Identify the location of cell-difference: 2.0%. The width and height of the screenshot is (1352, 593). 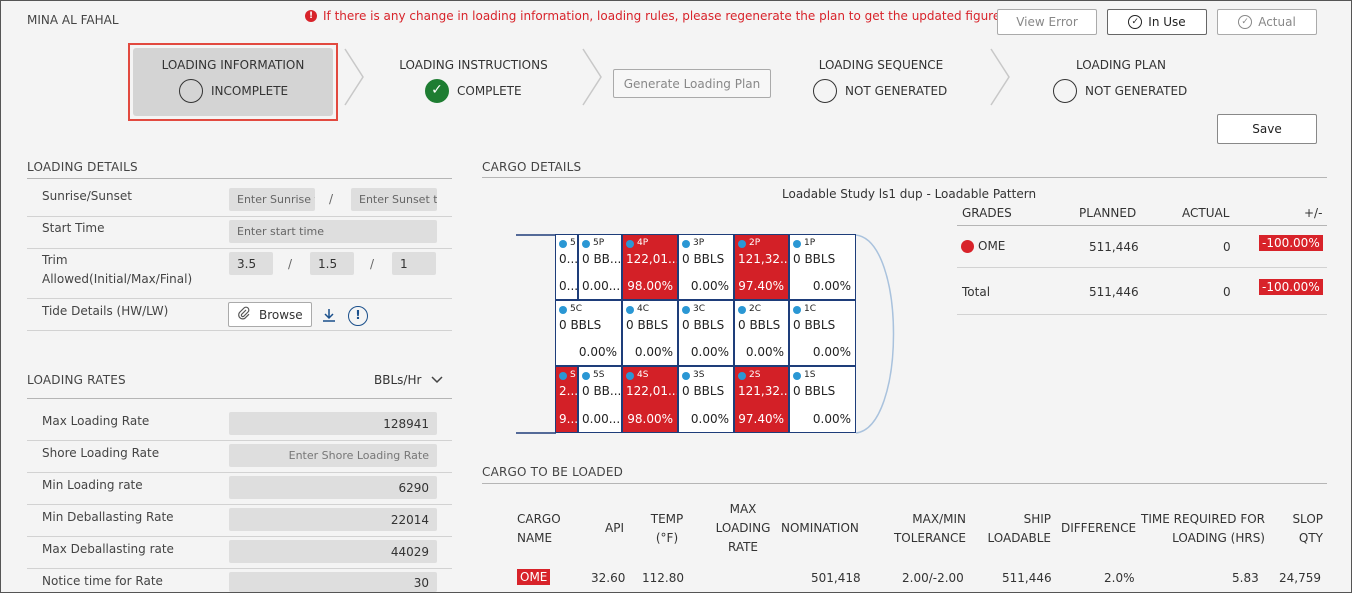
(1119, 578).